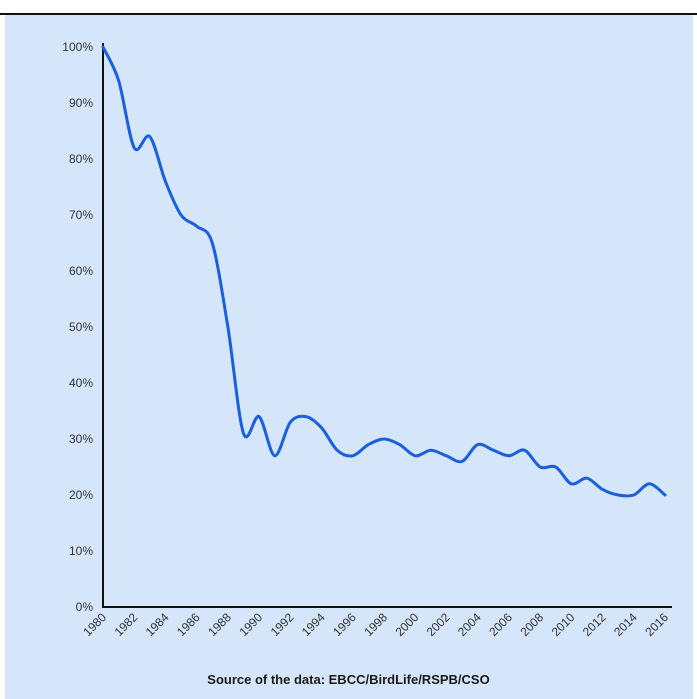 This screenshot has height=699, width=697. What do you see at coordinates (81, 327) in the screenshot?
I see `y-tick-label: 50%` at bounding box center [81, 327].